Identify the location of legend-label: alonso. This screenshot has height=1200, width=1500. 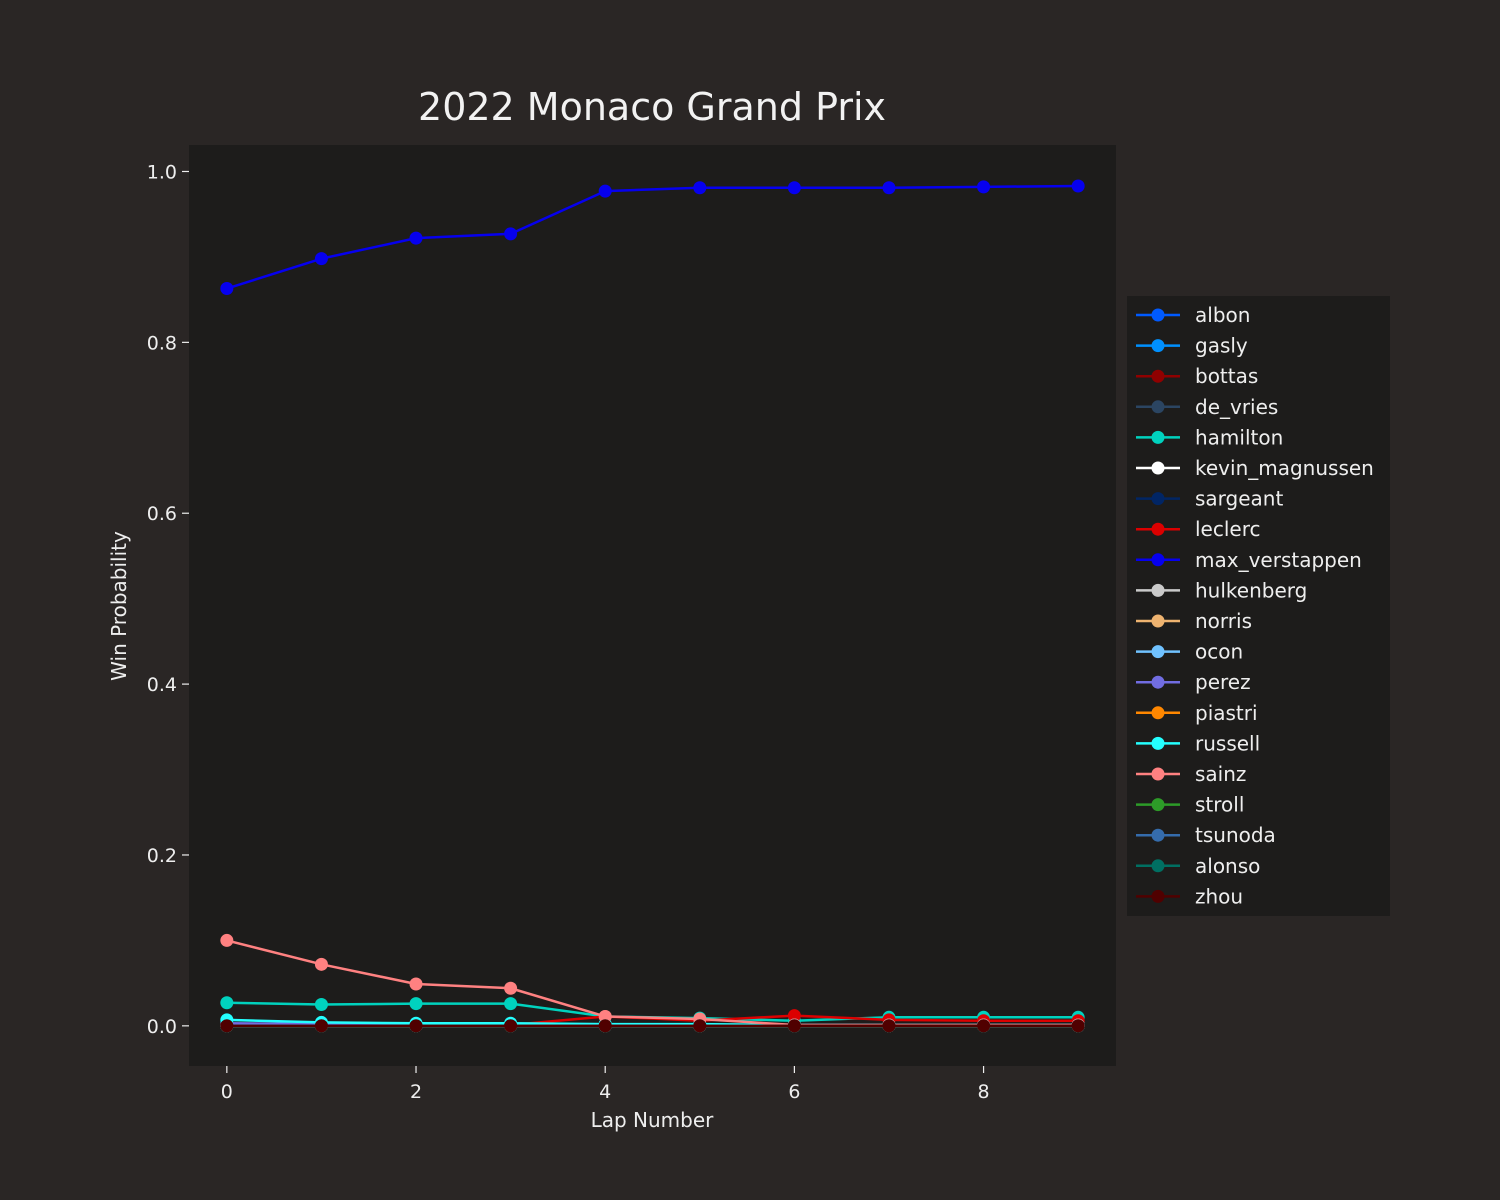
(1227, 866).